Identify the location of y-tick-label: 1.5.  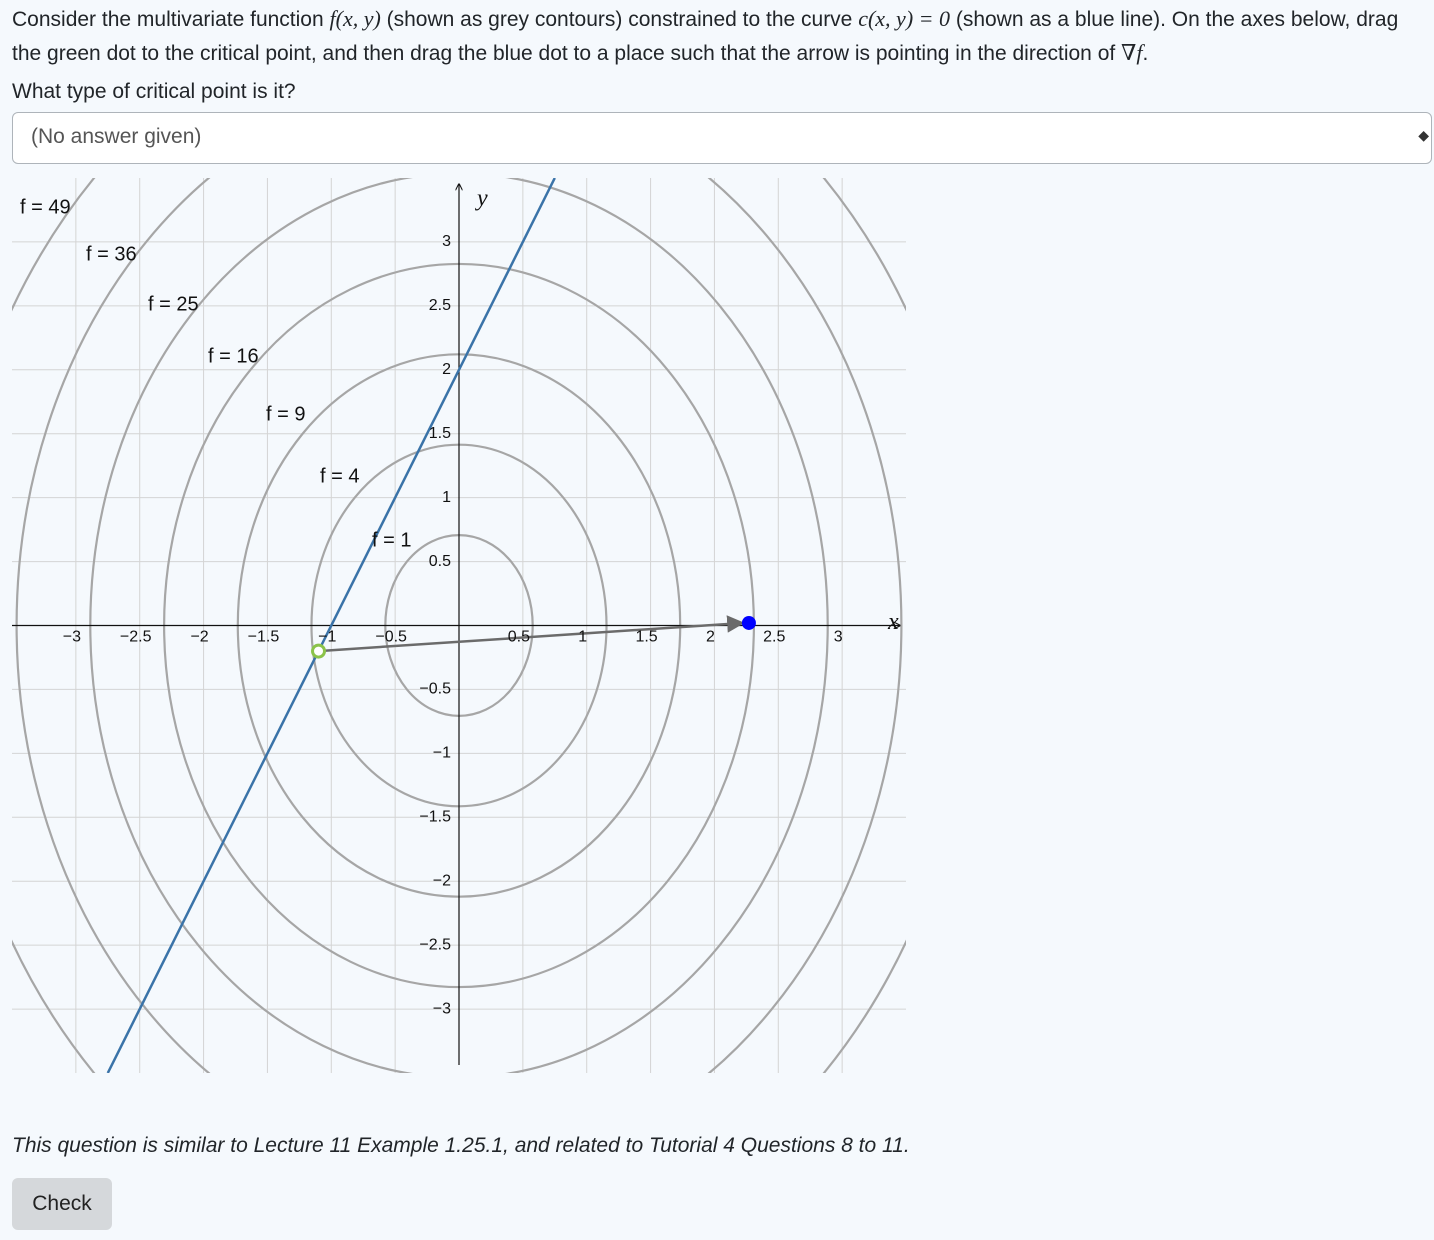
(440, 433).